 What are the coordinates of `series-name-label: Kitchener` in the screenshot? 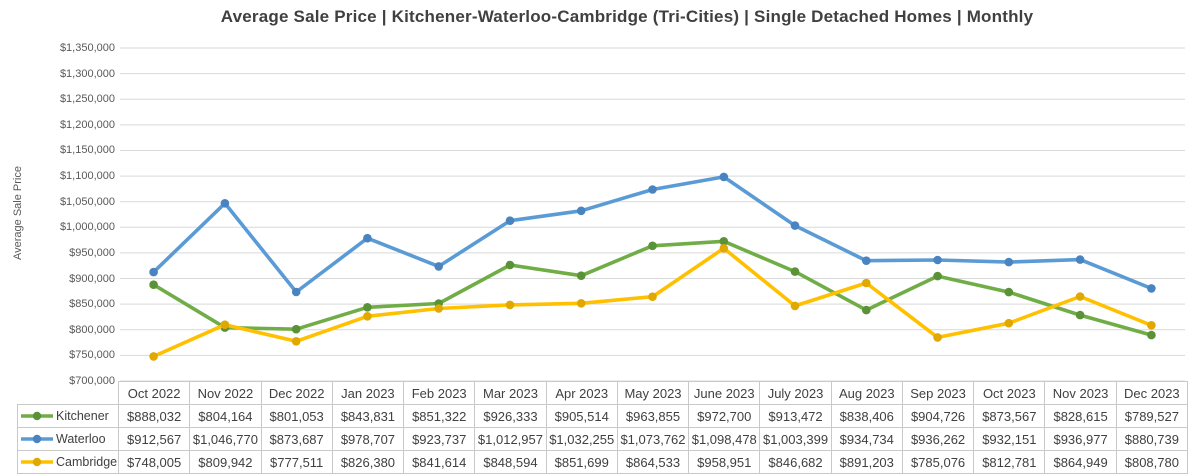 It's located at (82, 416).